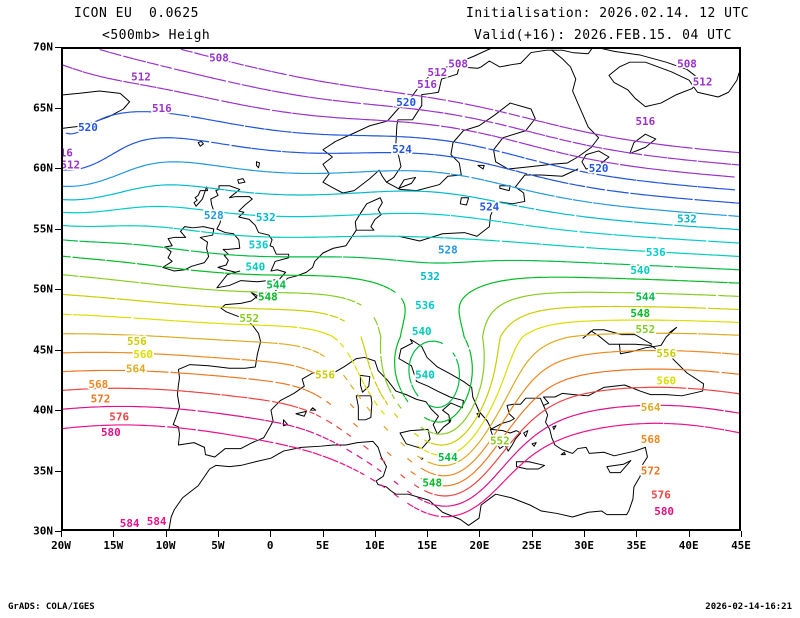  I want to click on valid-time: Valid(+16): 2026.FEB.15. 04 UTC, so click(603, 35).